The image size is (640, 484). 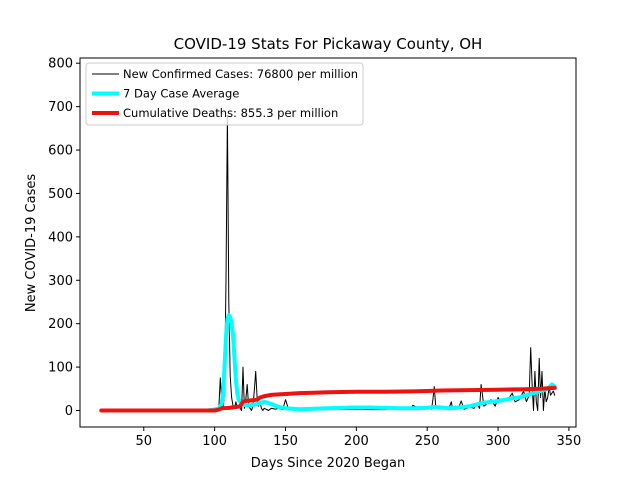 I want to click on legend-label: New Confirmed Cases: 76800 per million, so click(x=240, y=74).